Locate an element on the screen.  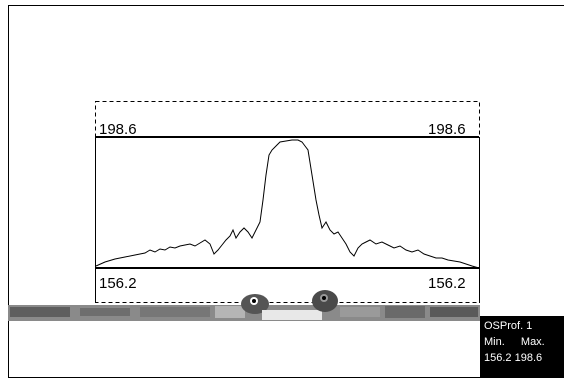
min-value-left-label: 156.2 is located at coordinates (118, 283).